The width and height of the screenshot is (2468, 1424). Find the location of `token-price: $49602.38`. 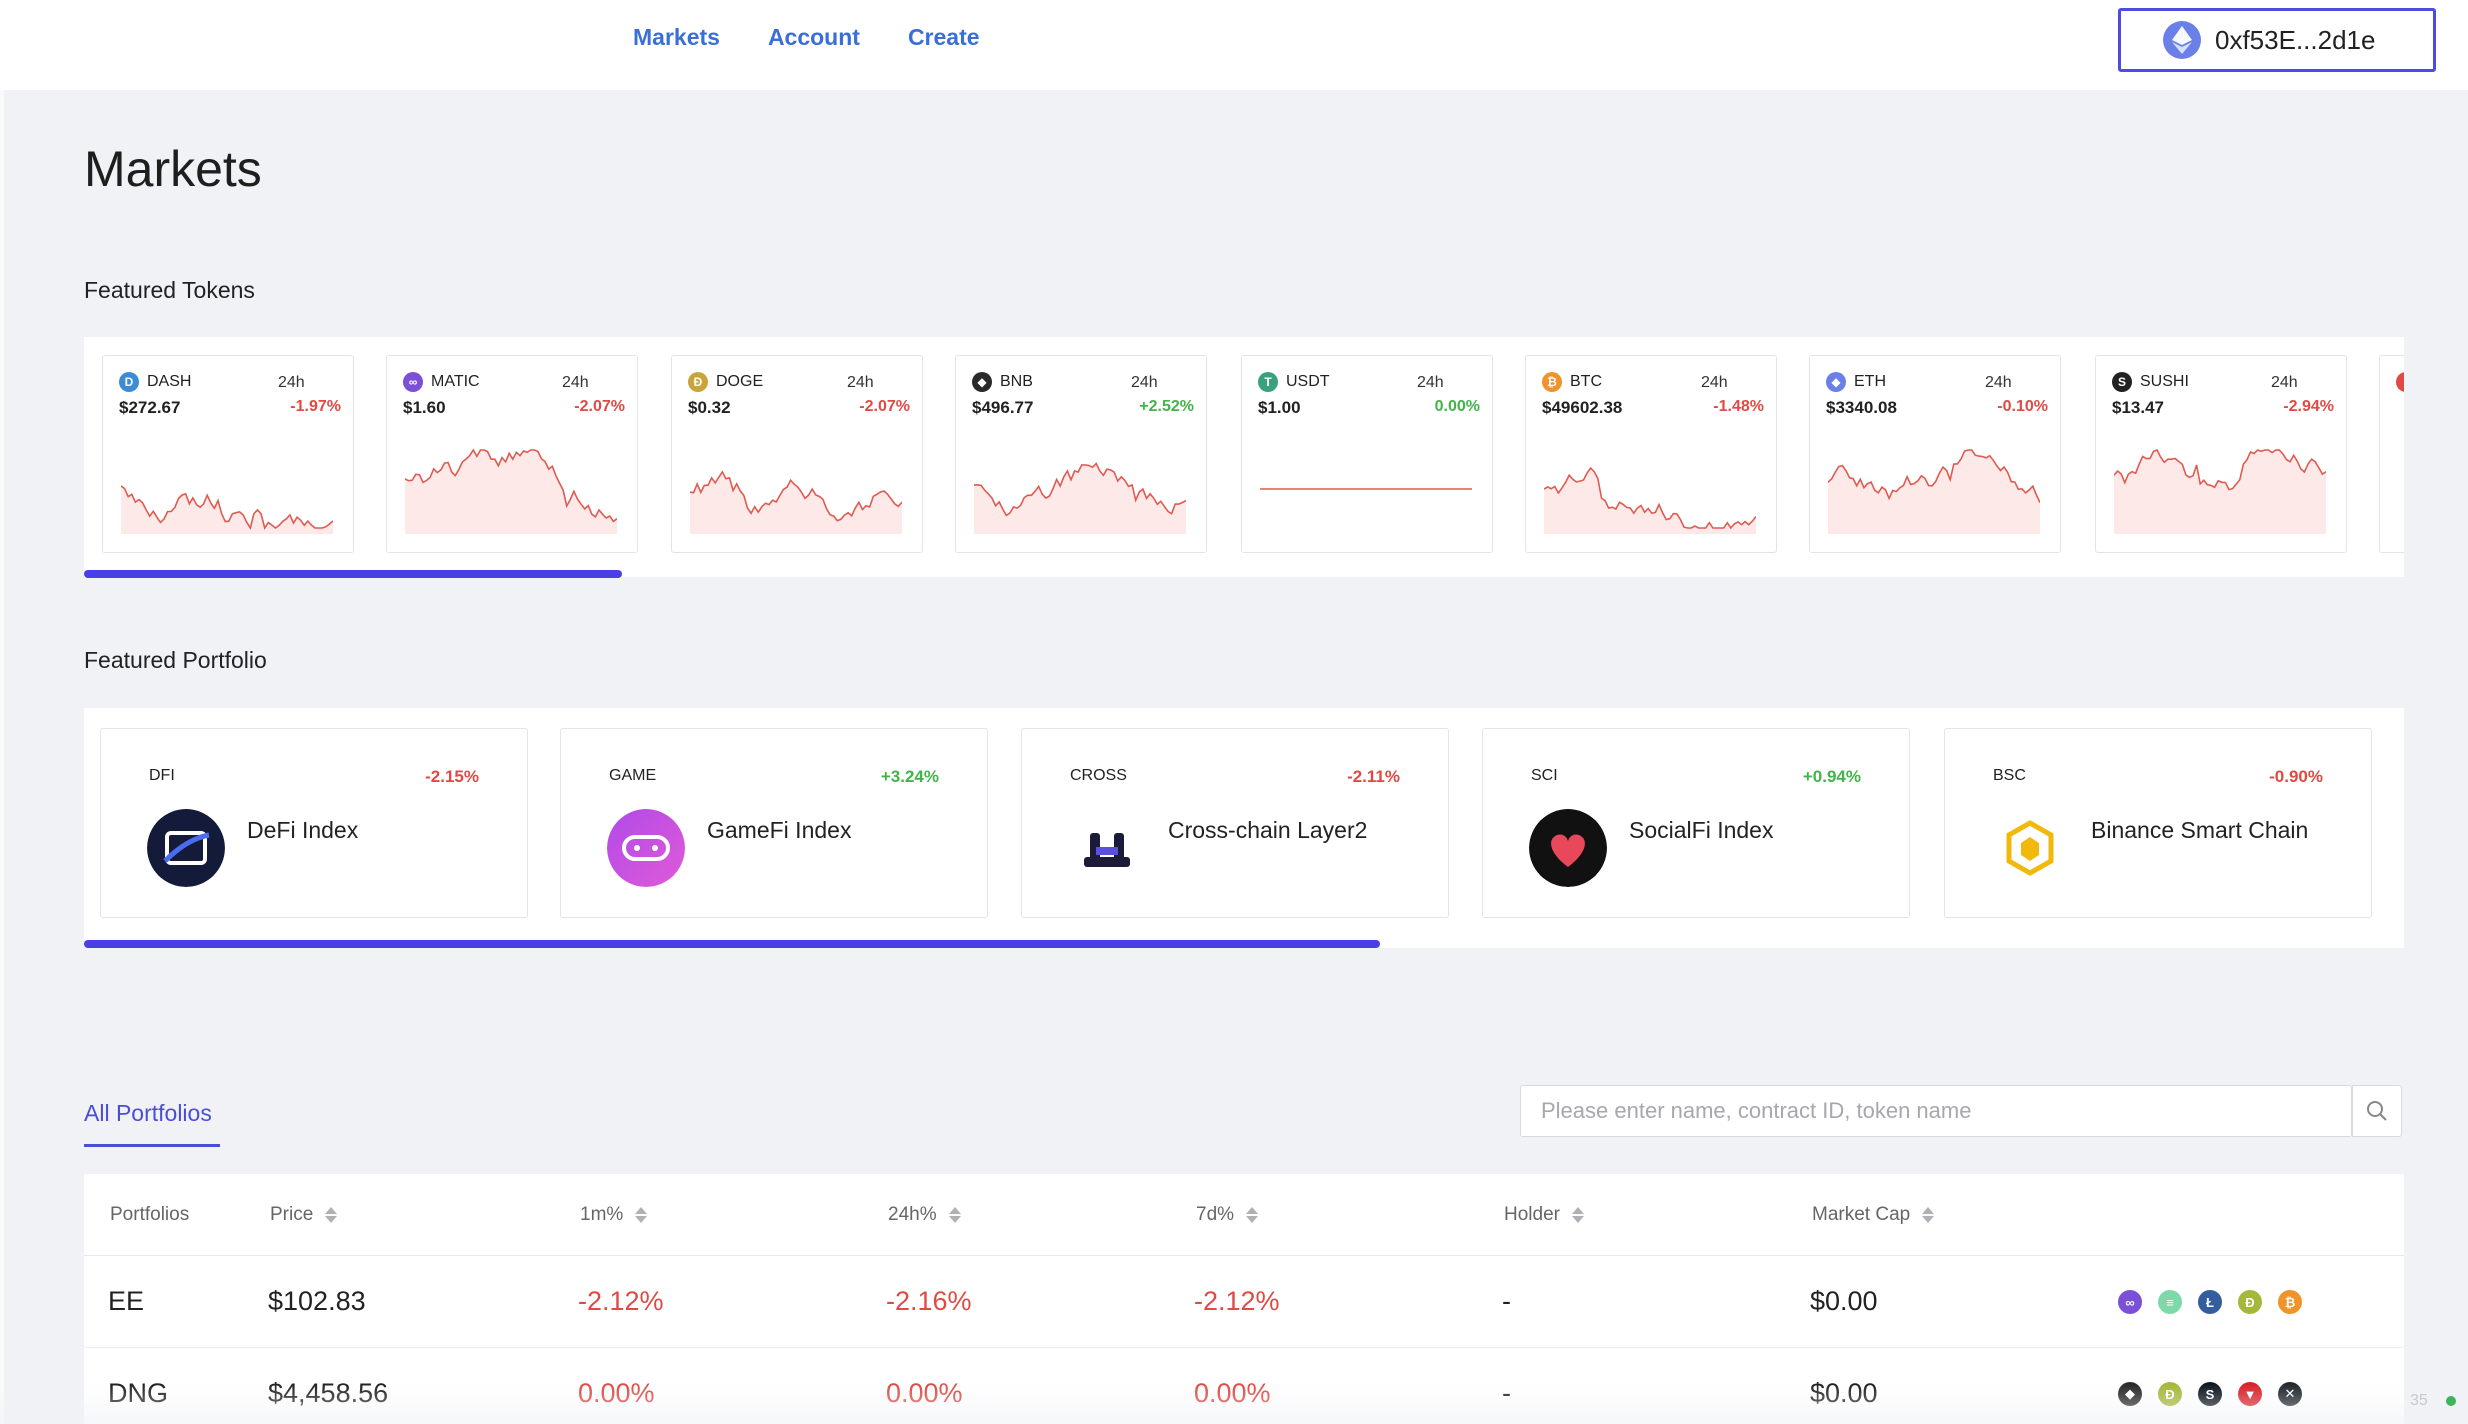

token-price: $49602.38 is located at coordinates (1582, 407).